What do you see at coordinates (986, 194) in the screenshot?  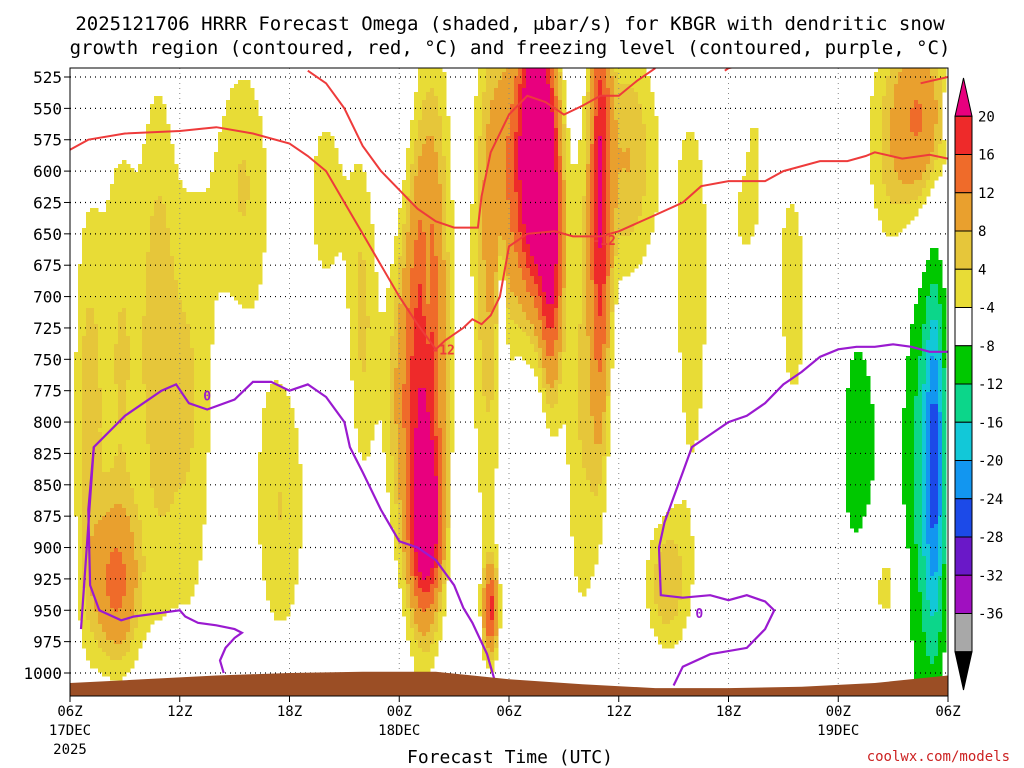 I see `colorbar-label: 12` at bounding box center [986, 194].